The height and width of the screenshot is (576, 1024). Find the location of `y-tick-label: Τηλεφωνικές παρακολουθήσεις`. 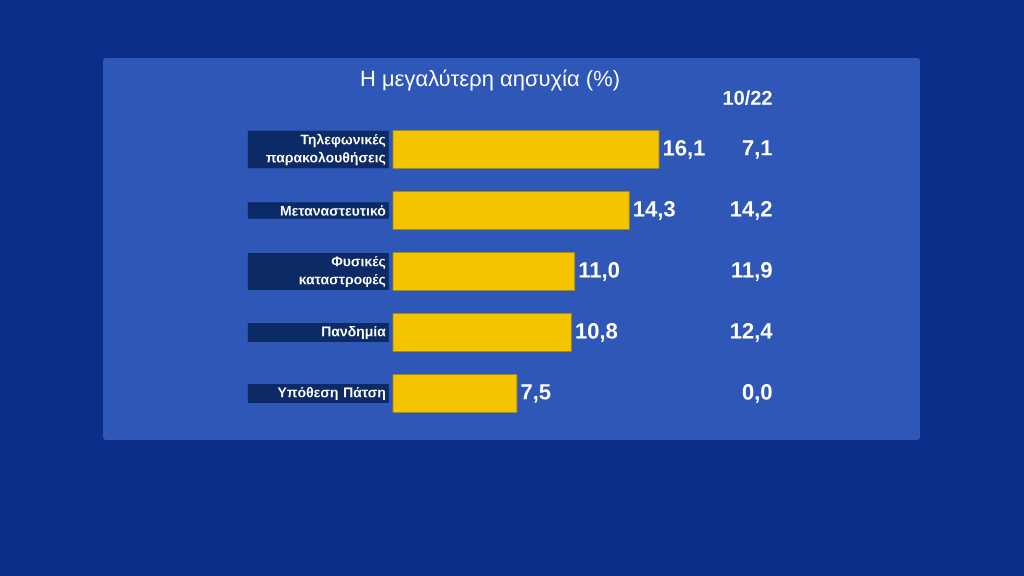

y-tick-label: Τηλεφωνικές παρακολουθήσεις is located at coordinates (326, 149).